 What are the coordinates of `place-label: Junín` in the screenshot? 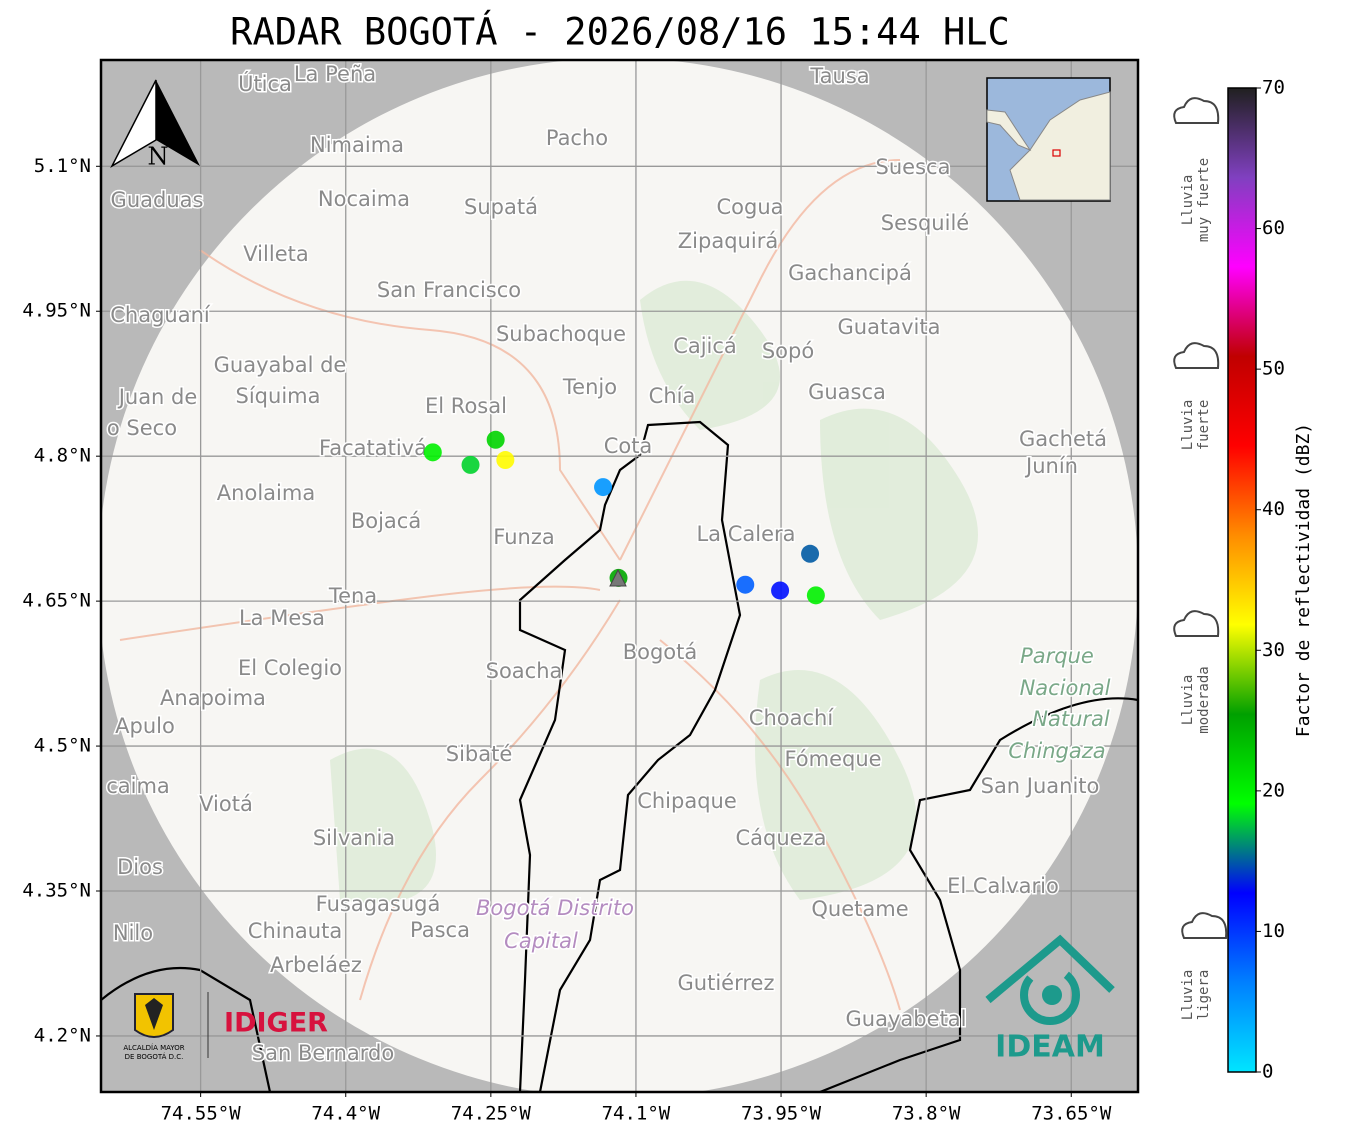 It's located at (1051, 466).